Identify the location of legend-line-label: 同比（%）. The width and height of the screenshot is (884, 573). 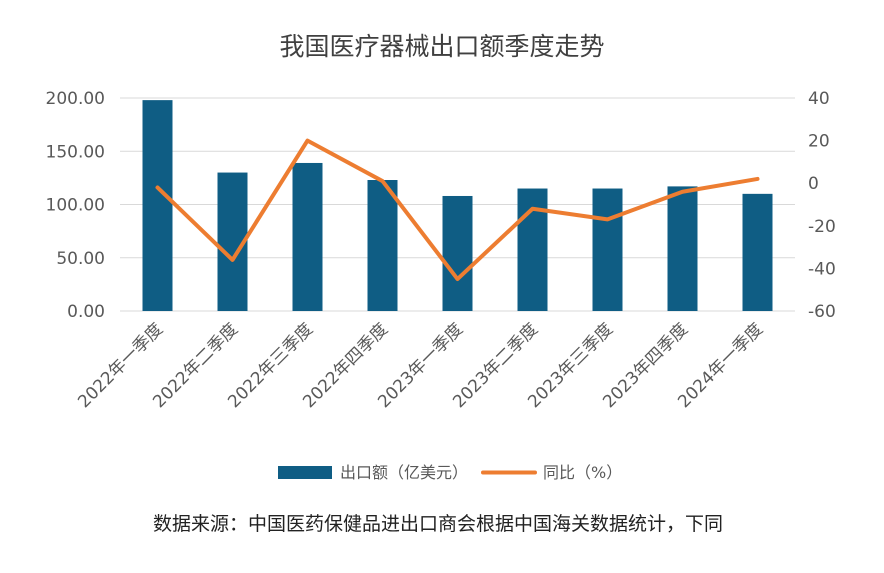
(582, 472).